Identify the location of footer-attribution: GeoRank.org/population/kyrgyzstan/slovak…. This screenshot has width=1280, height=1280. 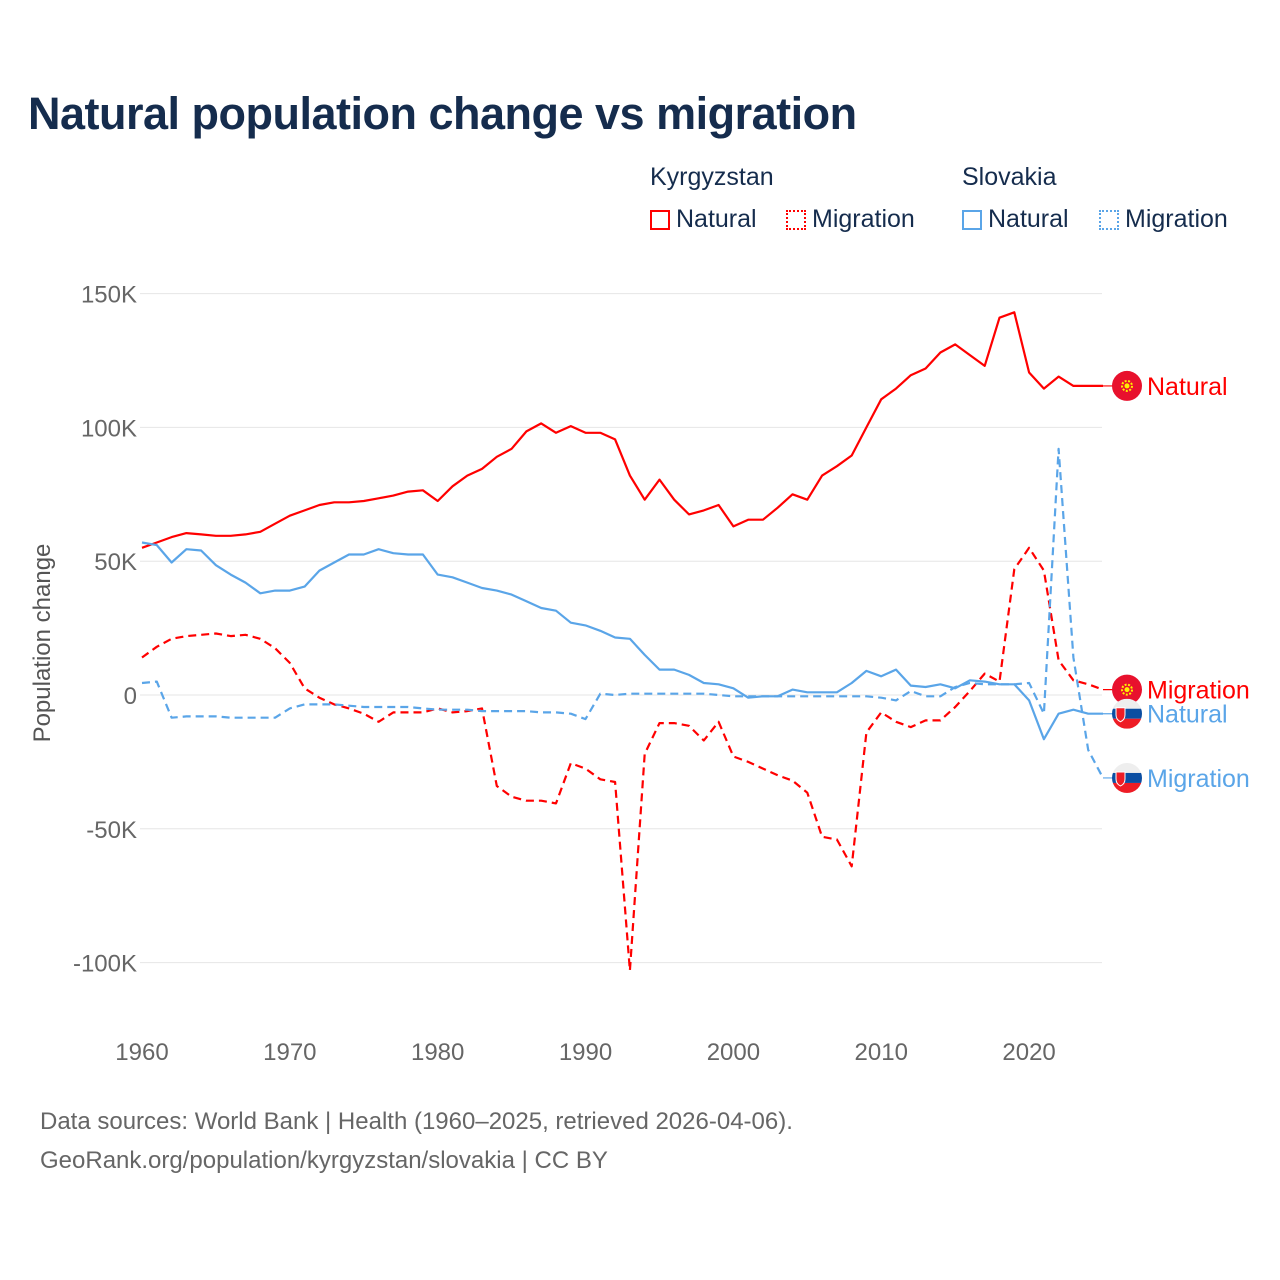
(324, 1160).